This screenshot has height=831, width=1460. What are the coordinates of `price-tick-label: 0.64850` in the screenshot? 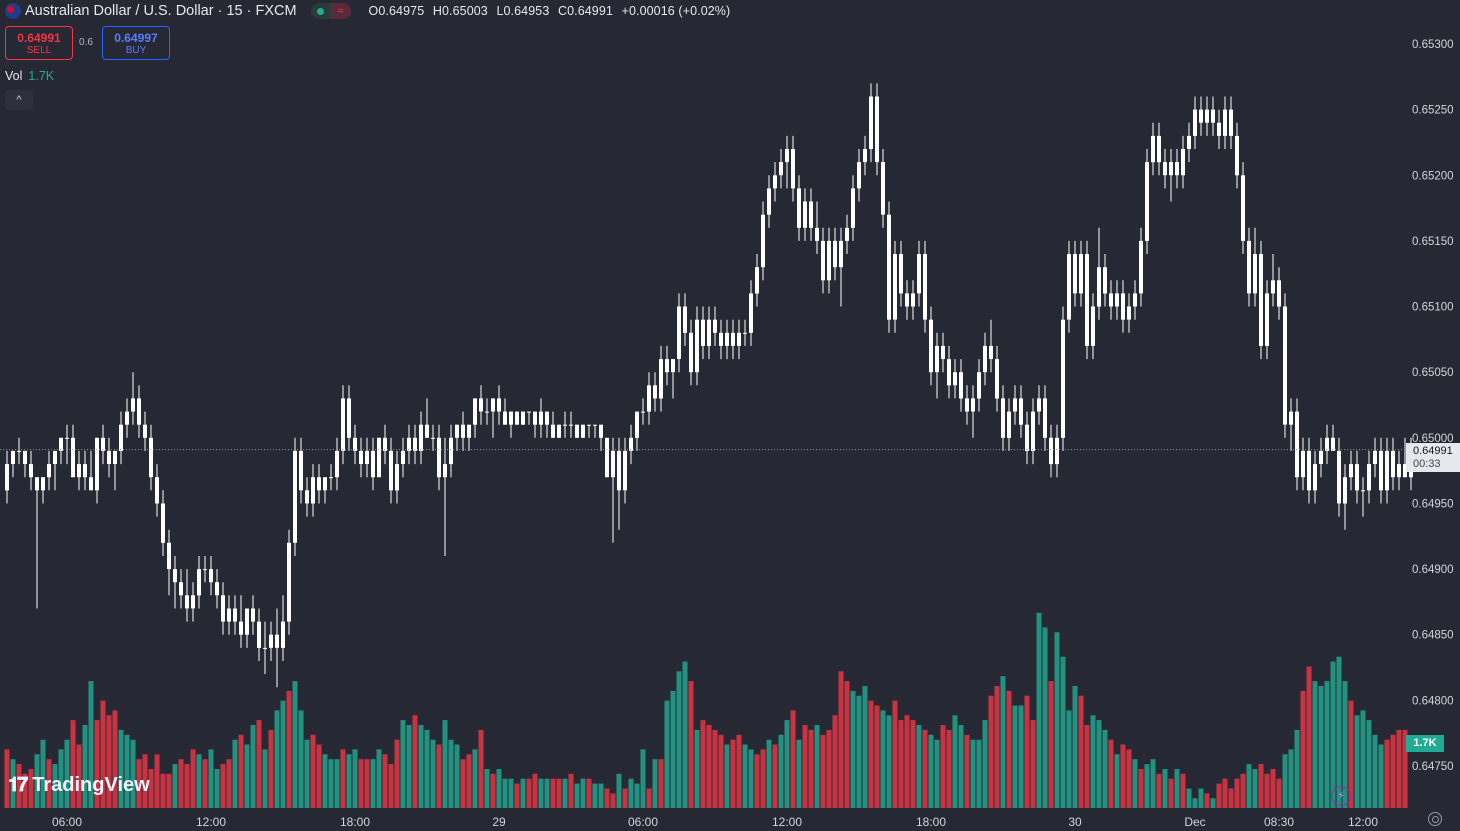 It's located at (1433, 636).